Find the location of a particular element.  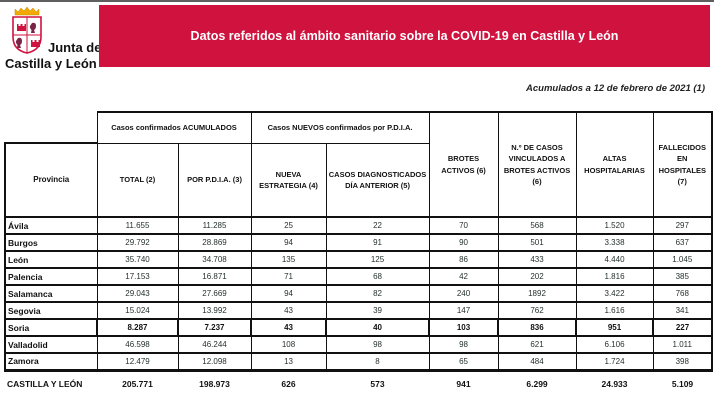

table-row: Burgos 29.792 28.869 94 91 90 501 3.338 637 is located at coordinates (359, 242).